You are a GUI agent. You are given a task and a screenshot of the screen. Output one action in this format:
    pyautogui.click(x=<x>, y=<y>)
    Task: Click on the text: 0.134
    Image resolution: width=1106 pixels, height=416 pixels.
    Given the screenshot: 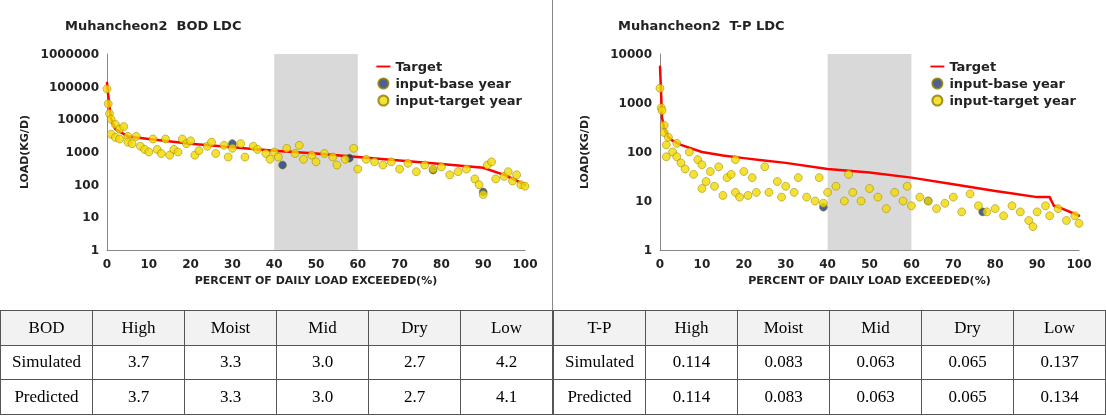 What is the action you would take?
    pyautogui.click(x=1059, y=397)
    